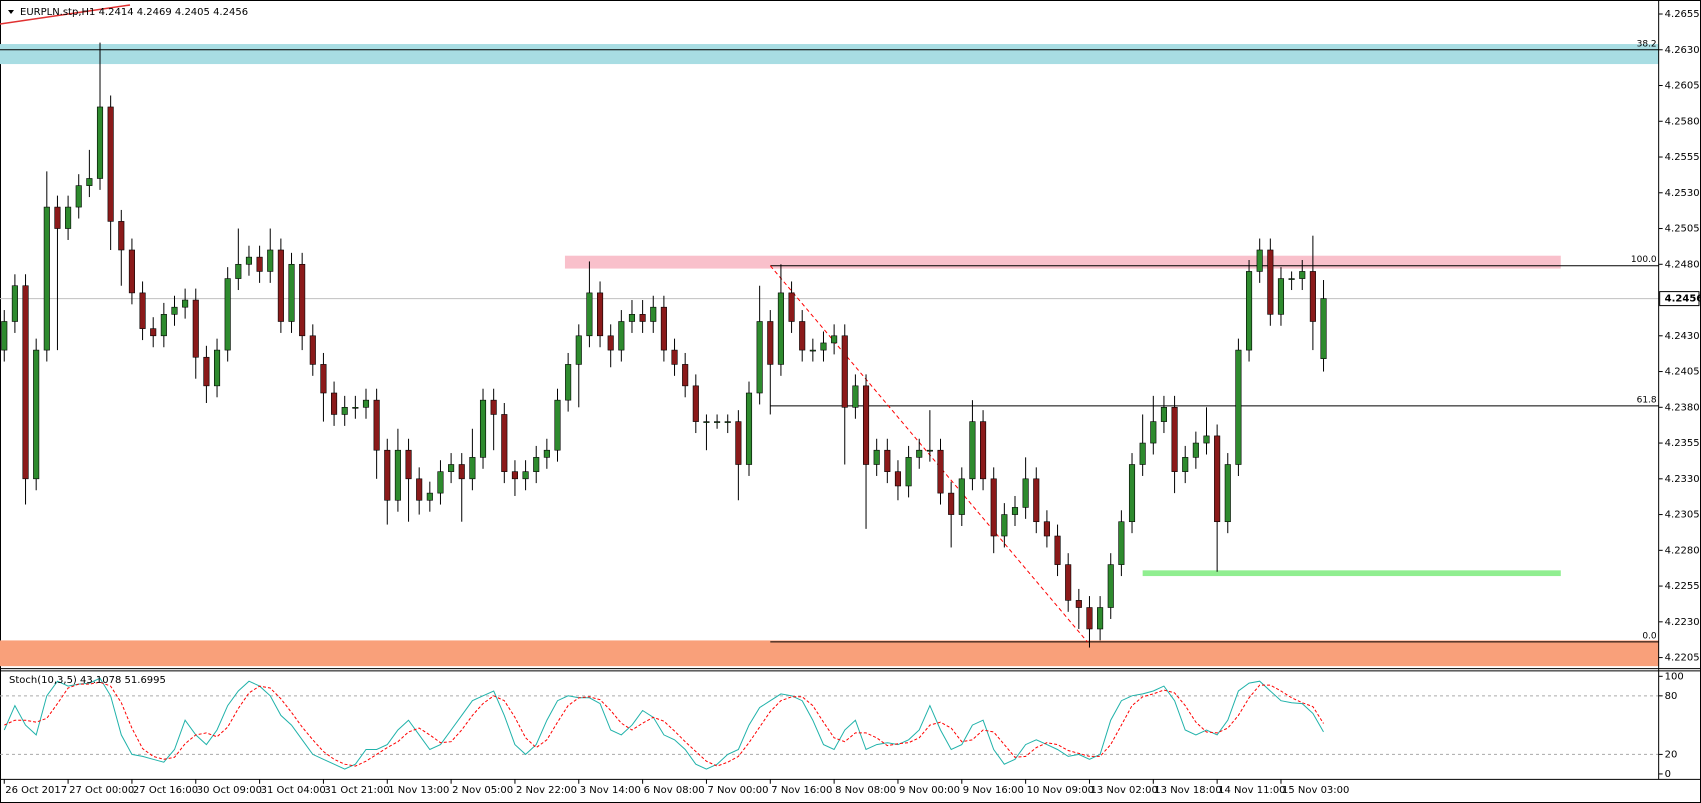  What do you see at coordinates (663, 723) in the screenshot?
I see `stoch-line` at bounding box center [663, 723].